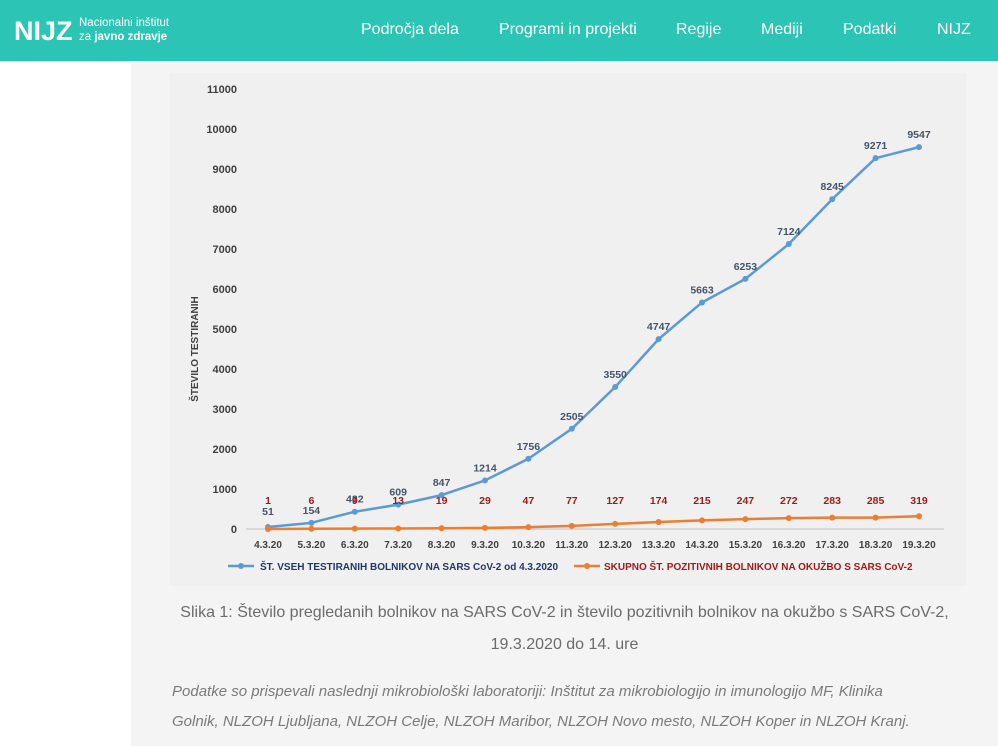 Image resolution: width=998 pixels, height=746 pixels. What do you see at coordinates (221, 130) in the screenshot?
I see `y-tick-label: 10000` at bounding box center [221, 130].